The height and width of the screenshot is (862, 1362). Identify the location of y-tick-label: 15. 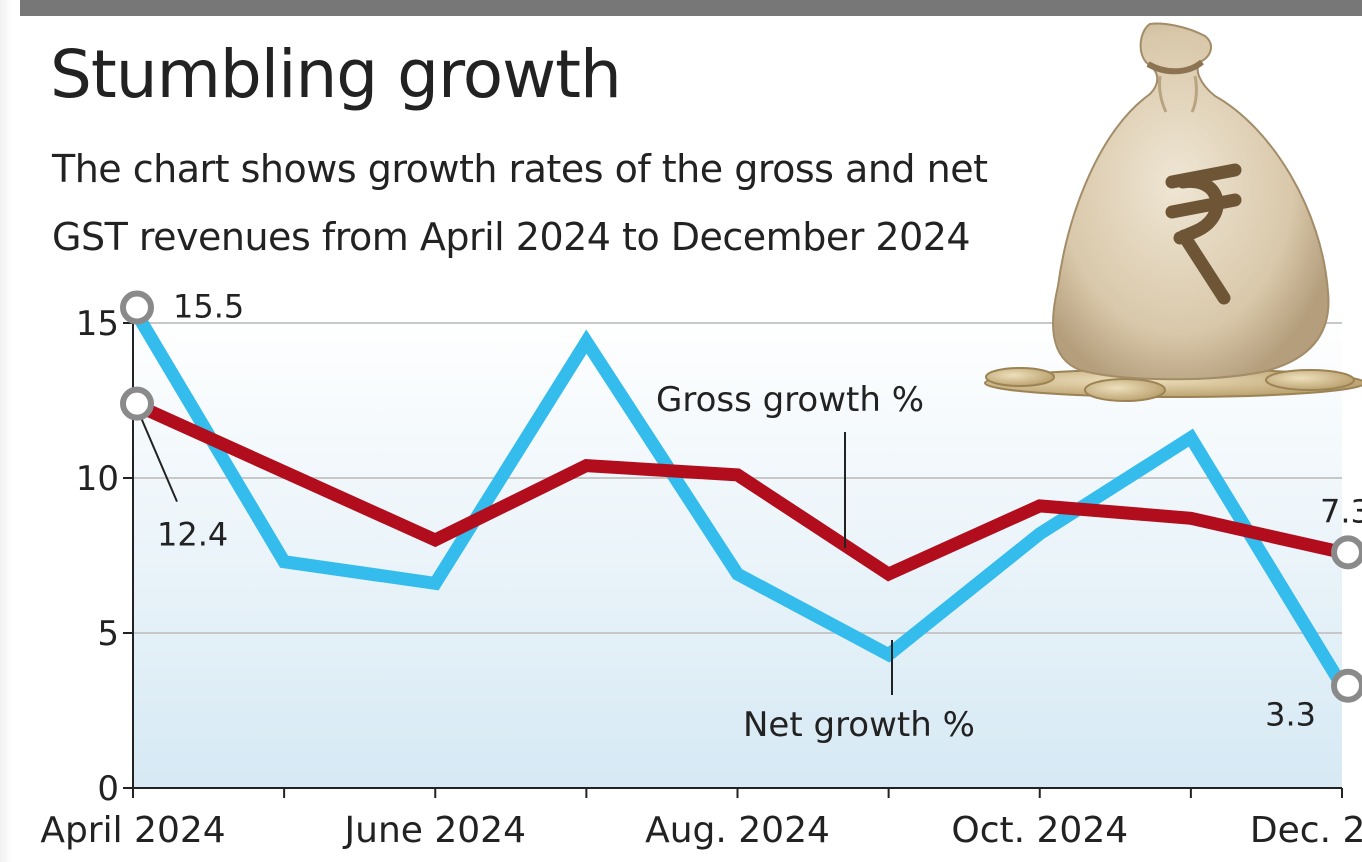
(97, 324).